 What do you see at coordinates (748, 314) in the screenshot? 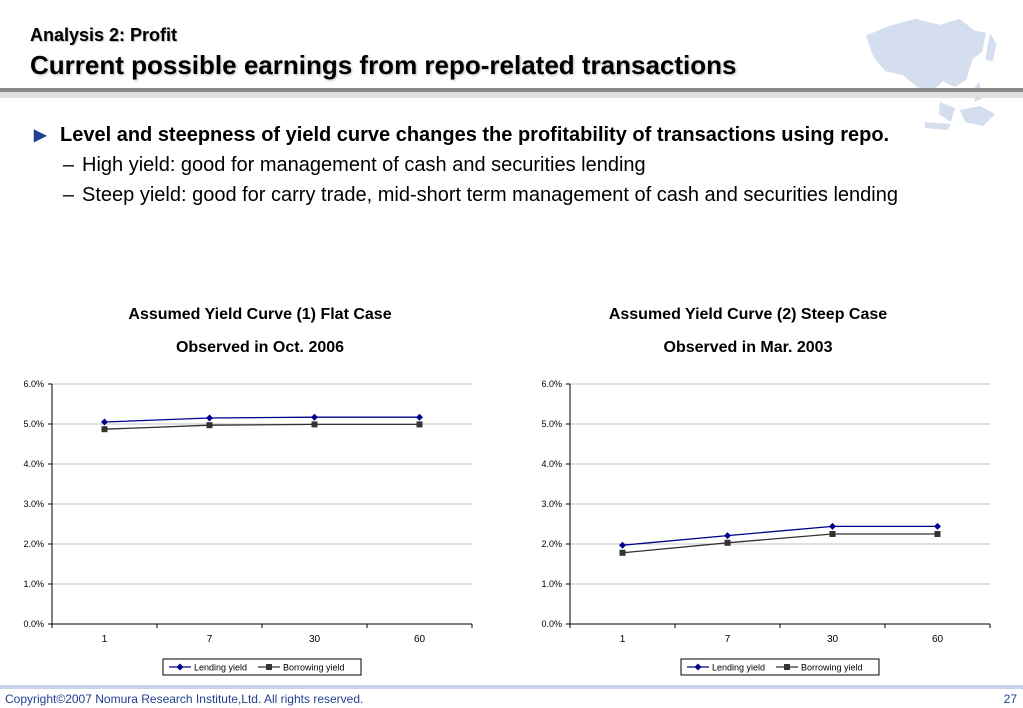
I see `chart-2-title: Assumed Yield Curve (2) Steep Case` at bounding box center [748, 314].